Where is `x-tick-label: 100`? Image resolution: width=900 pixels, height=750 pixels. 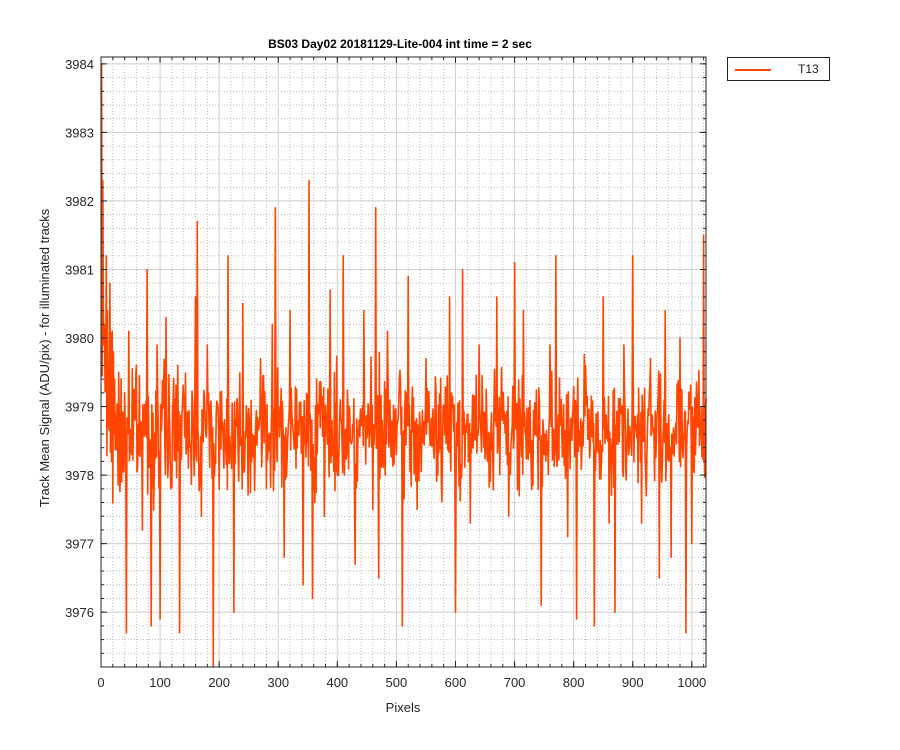
x-tick-label: 100 is located at coordinates (160, 682).